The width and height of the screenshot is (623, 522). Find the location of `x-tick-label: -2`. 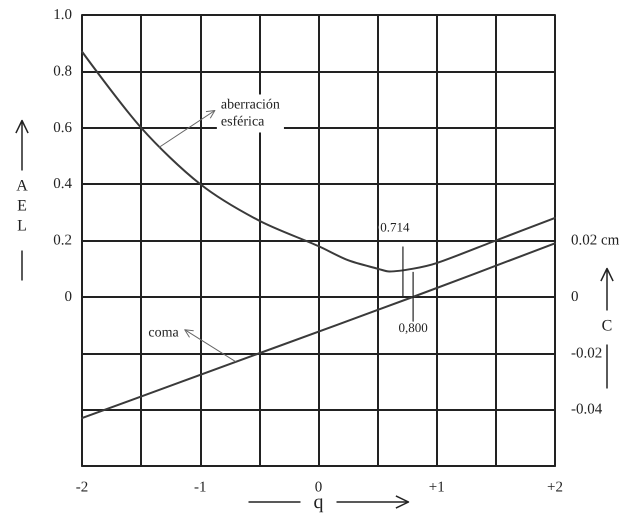

x-tick-label: -2 is located at coordinates (82, 488).